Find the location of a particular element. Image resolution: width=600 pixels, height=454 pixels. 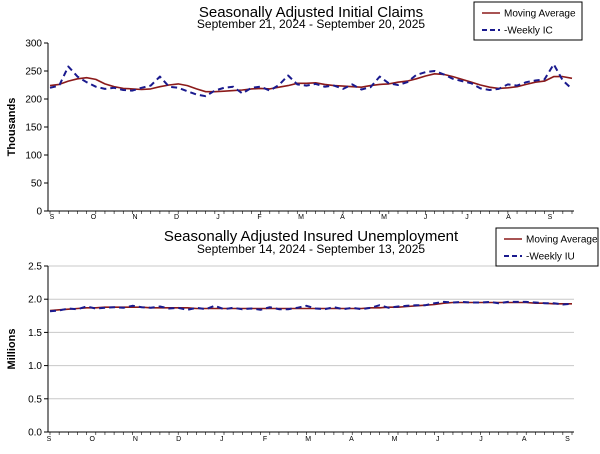

y-tick-label: 100 is located at coordinates (33, 156).